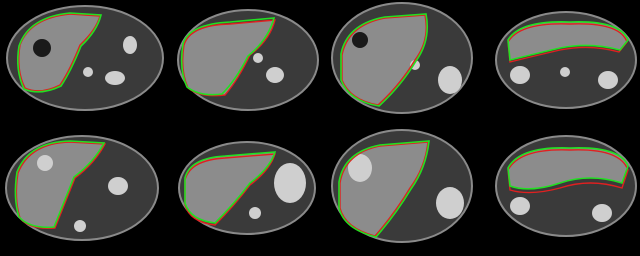 The image size is (640, 256). What do you see at coordinates (130, 45) in the screenshot?
I see `organ` at bounding box center [130, 45].